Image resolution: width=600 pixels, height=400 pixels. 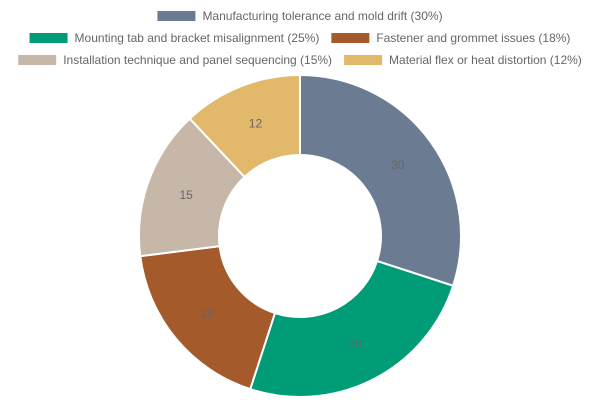 I want to click on slice-value-label: 15, so click(x=186, y=195).